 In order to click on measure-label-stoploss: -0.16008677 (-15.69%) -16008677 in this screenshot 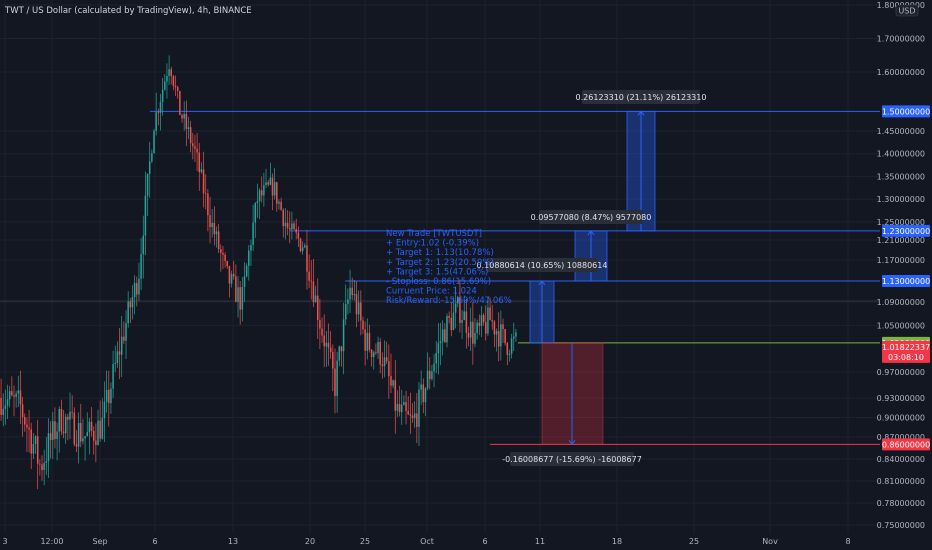, I will do `click(572, 459)`.